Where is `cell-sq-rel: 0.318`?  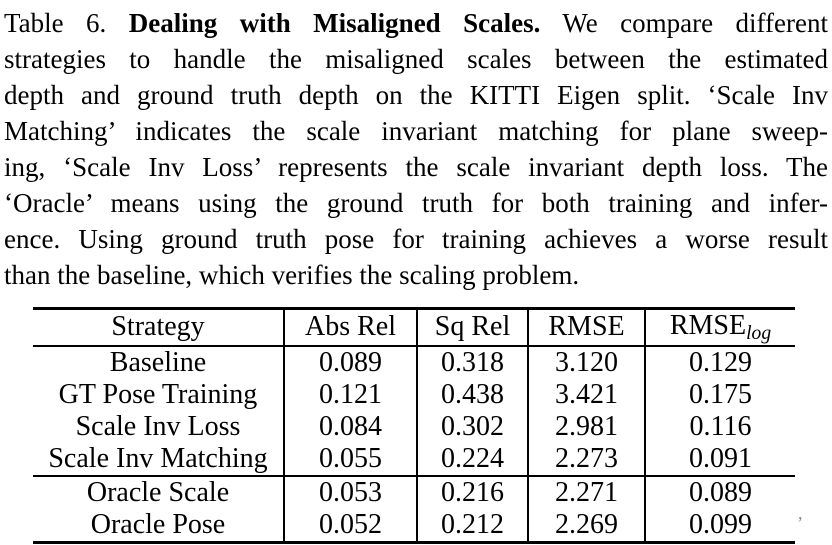
cell-sq-rel: 0.318 is located at coordinates (473, 362).